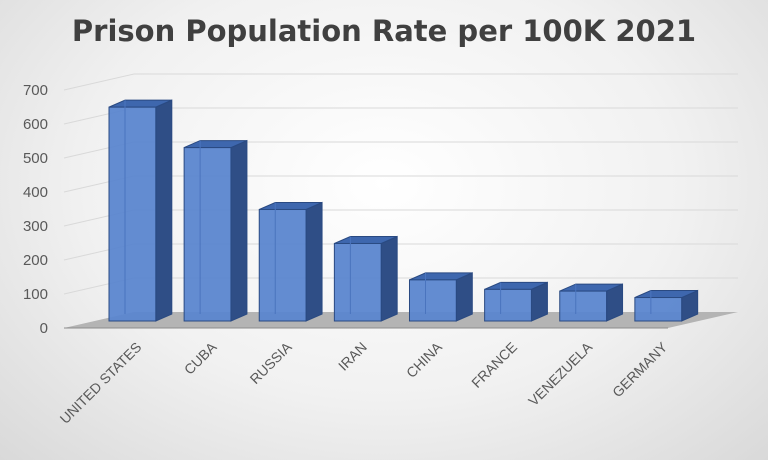  I want to click on y-tick-label: 200, so click(35, 260).